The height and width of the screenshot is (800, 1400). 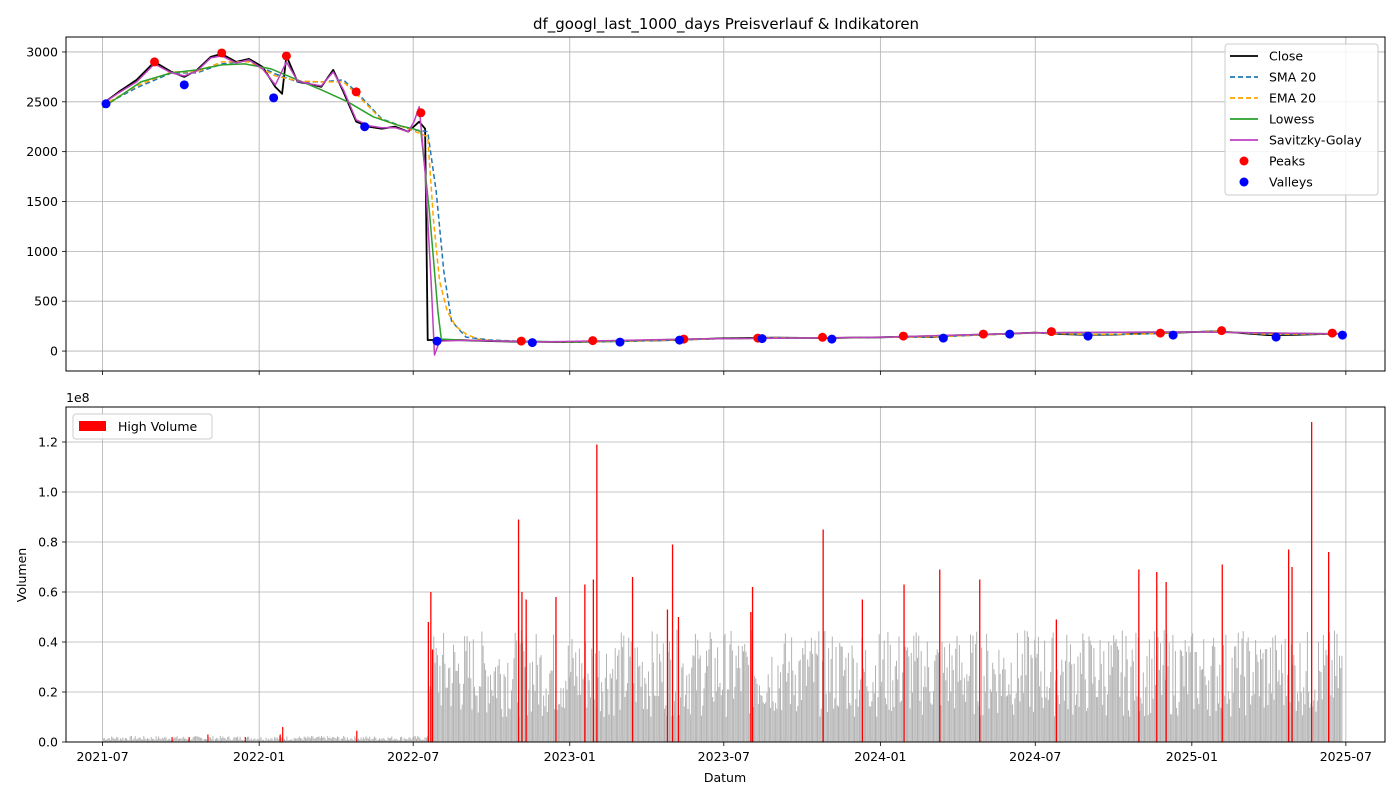 What do you see at coordinates (1315, 140) in the screenshot?
I see `legend-entry-label: Savitzky-Golay` at bounding box center [1315, 140].